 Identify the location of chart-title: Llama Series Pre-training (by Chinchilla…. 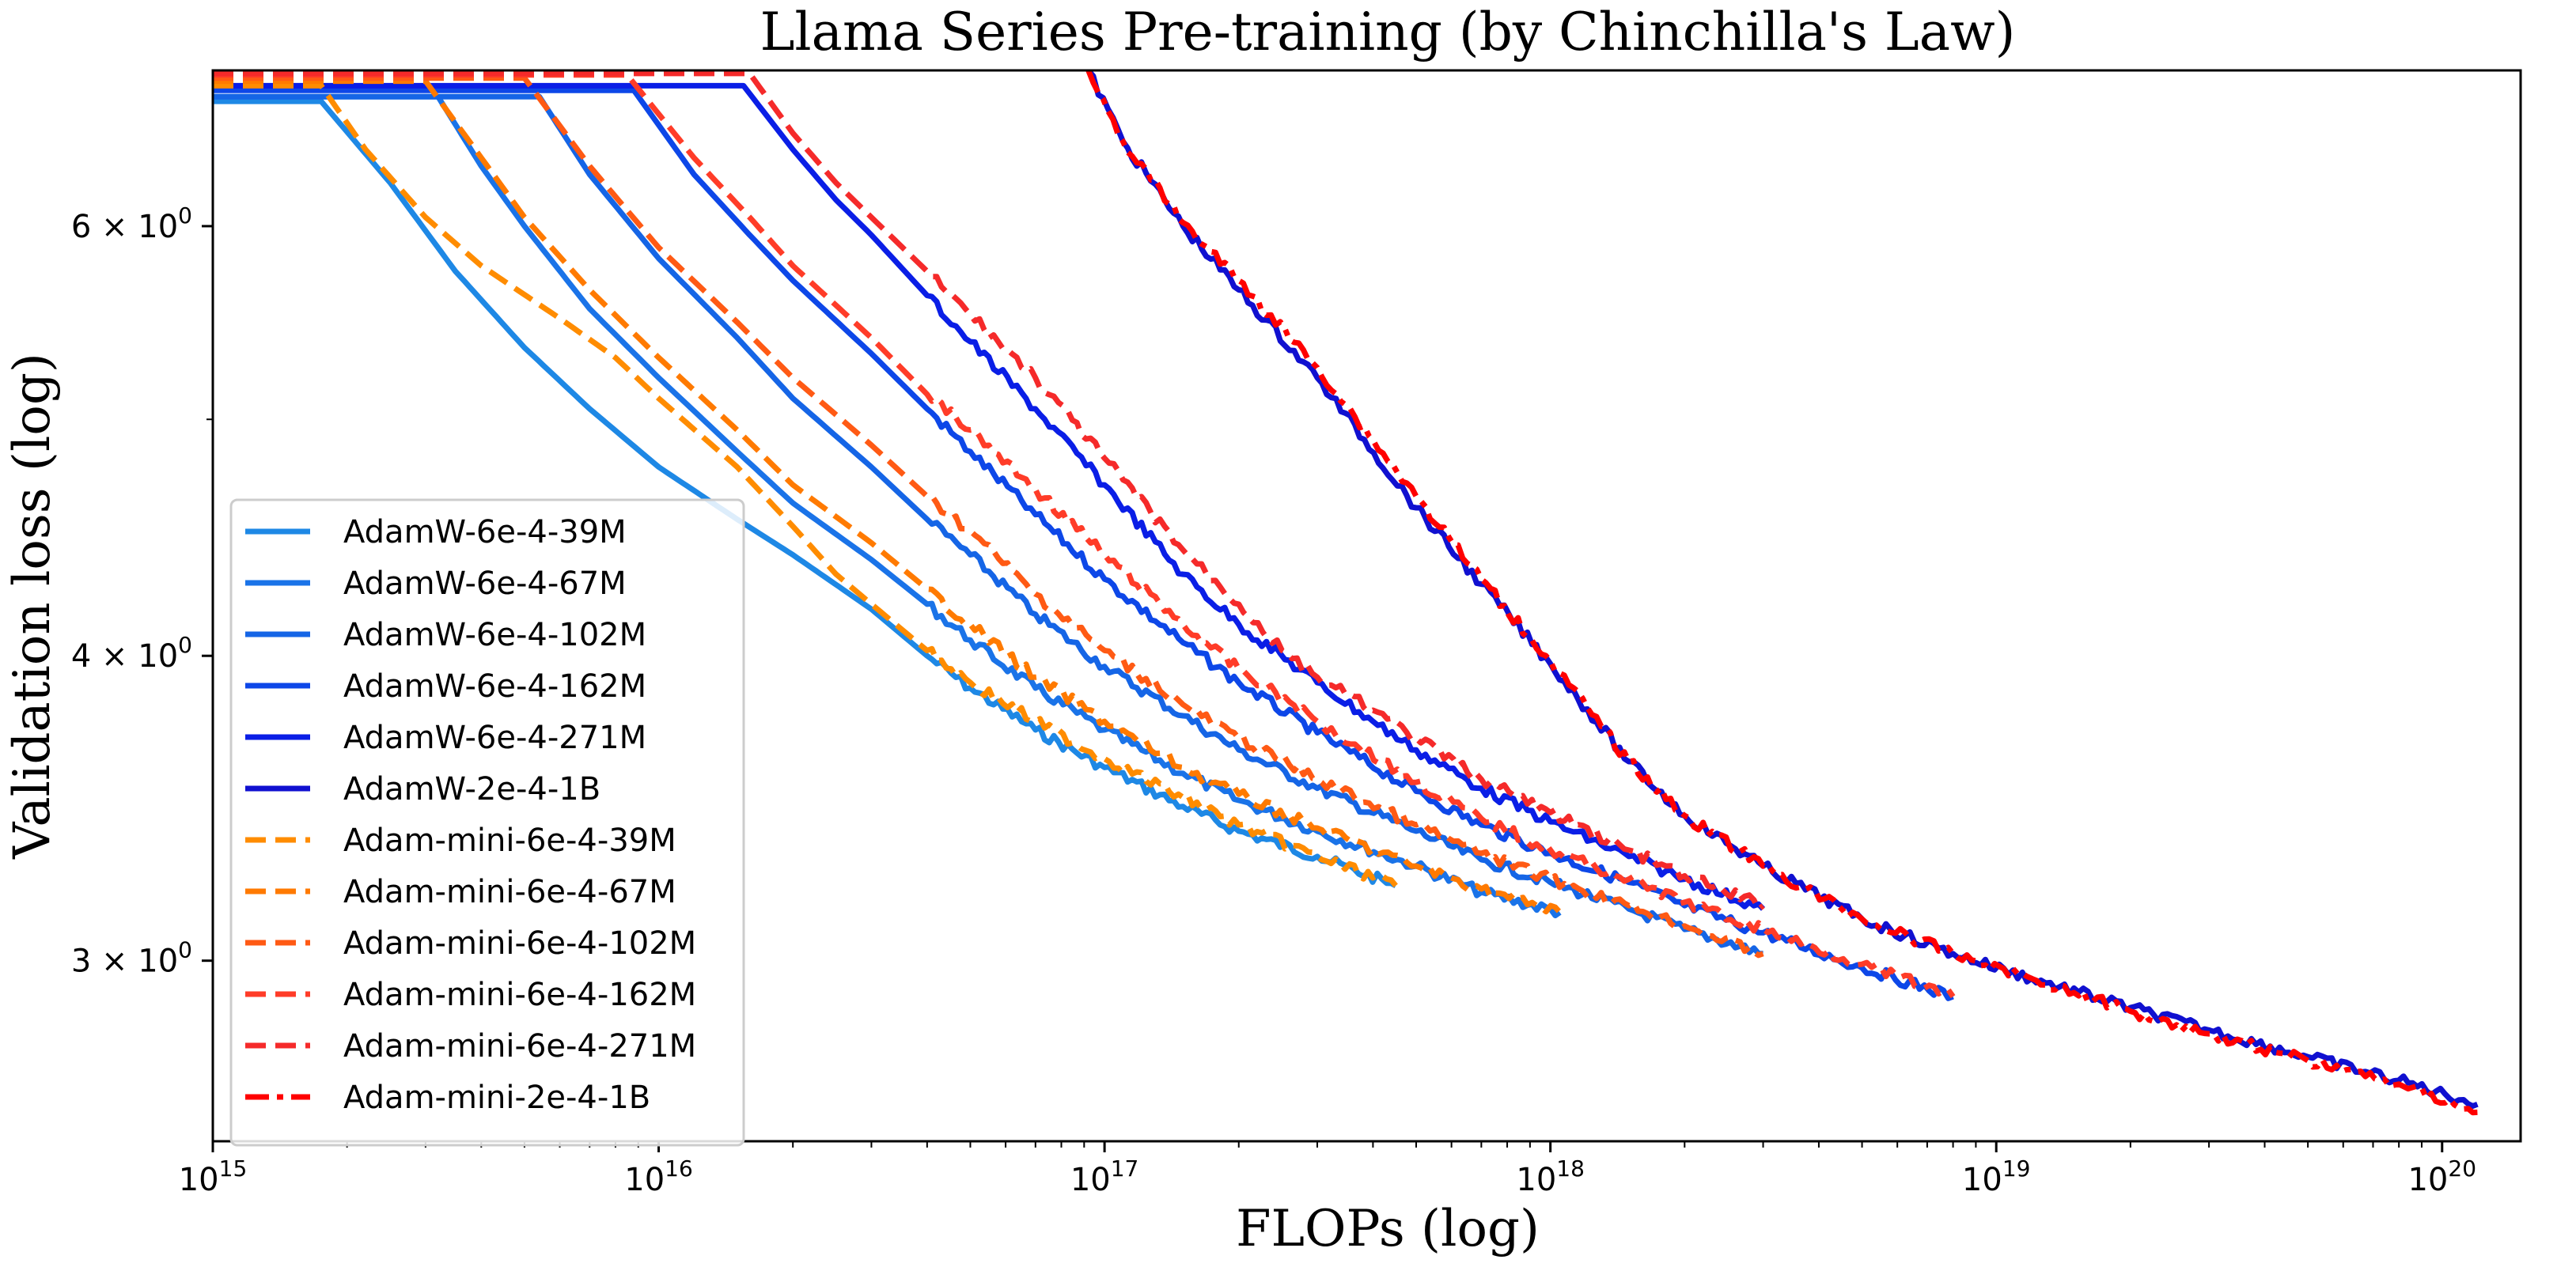
(1388, 32).